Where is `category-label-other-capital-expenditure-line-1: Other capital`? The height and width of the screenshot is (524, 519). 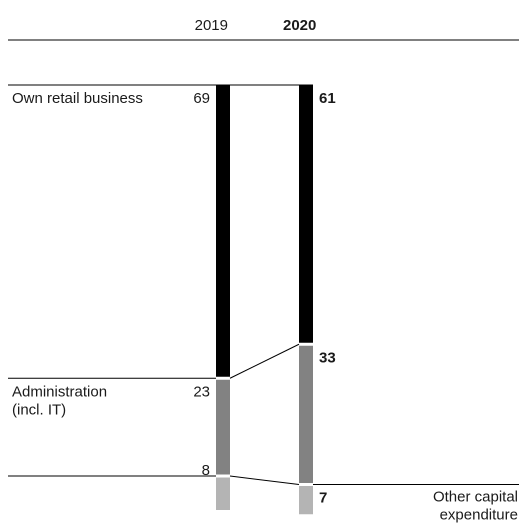 category-label-other-capital-expenditure-line-1: Other capital is located at coordinates (475, 497).